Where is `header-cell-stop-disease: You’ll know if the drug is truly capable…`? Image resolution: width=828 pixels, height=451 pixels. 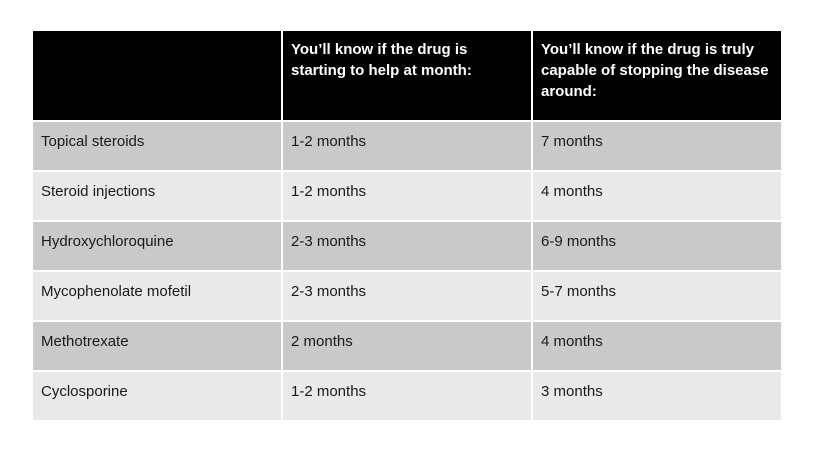
header-cell-stop-disease: You’ll know if the drug is truly capable… is located at coordinates (657, 75).